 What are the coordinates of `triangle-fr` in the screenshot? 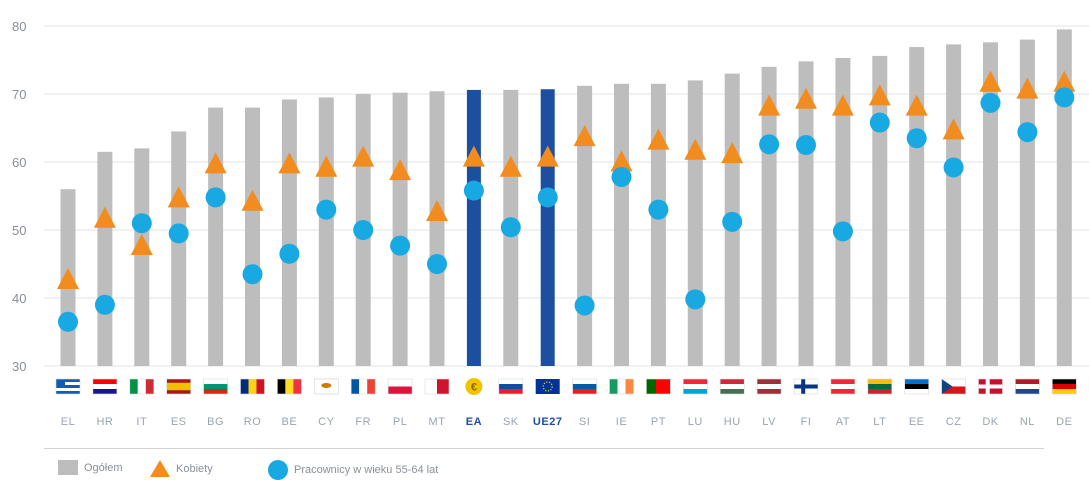 It's located at (363, 156).